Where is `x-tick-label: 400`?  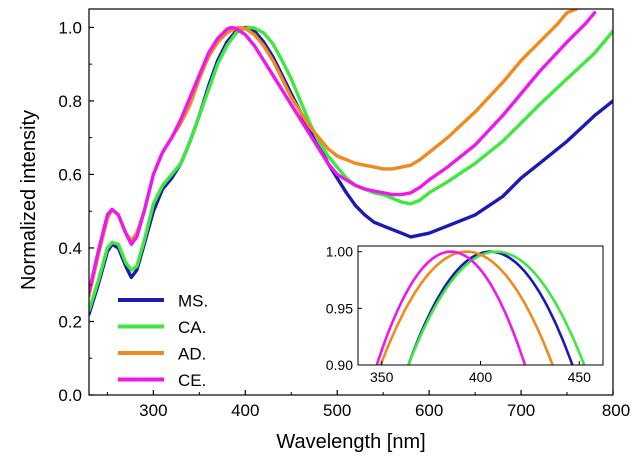 x-tick-label: 400 is located at coordinates (245, 410).